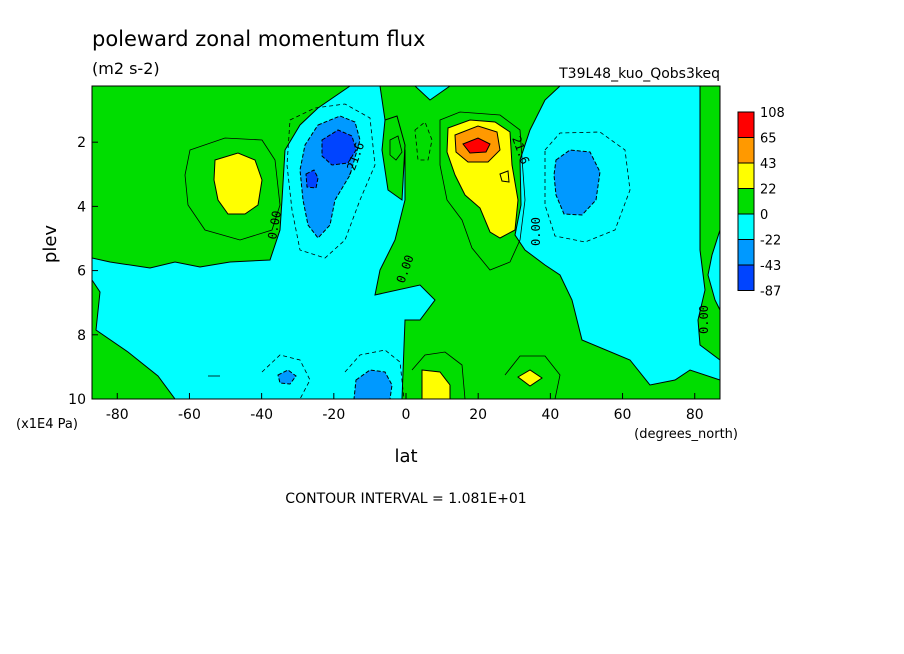 This screenshot has width=904, height=654. What do you see at coordinates (770, 241) in the screenshot?
I see `colorbar-label: -22` at bounding box center [770, 241].